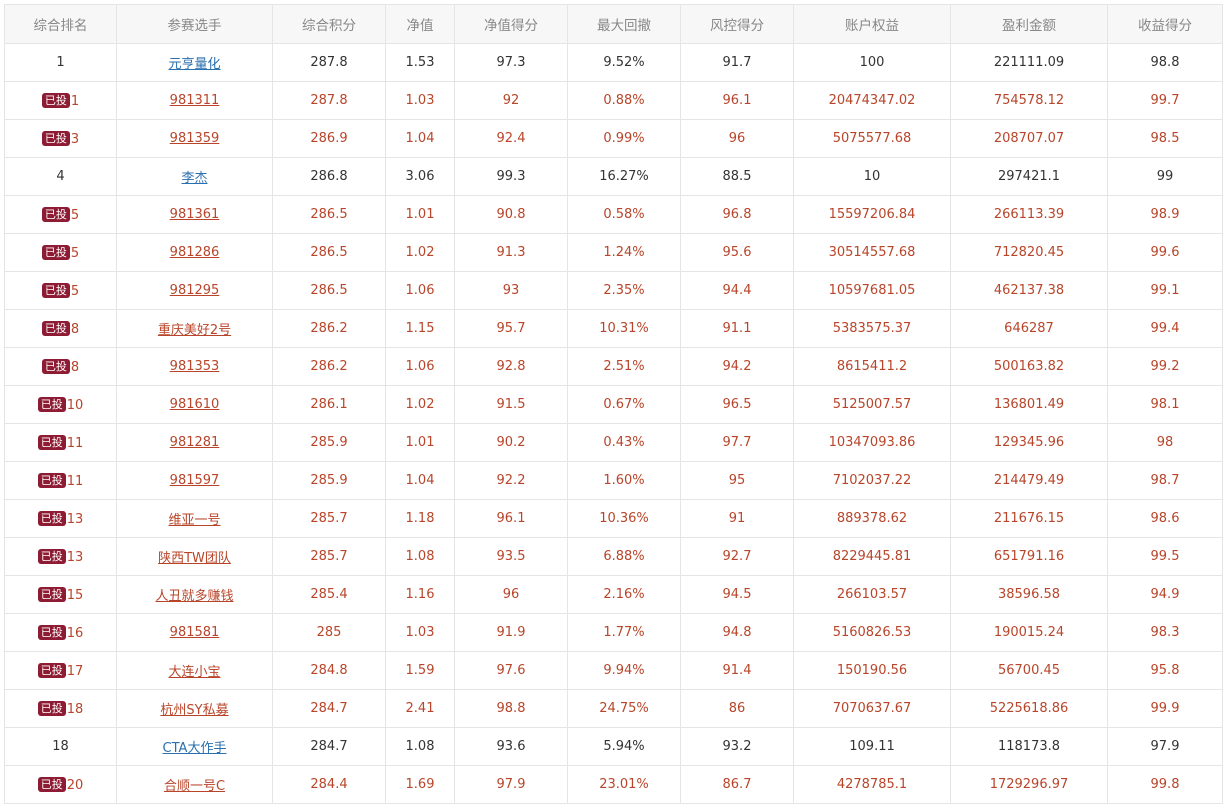 The width and height of the screenshot is (1226, 808). Describe the element at coordinates (329, 24) in the screenshot. I see `header-total-score: 综合积分` at that location.